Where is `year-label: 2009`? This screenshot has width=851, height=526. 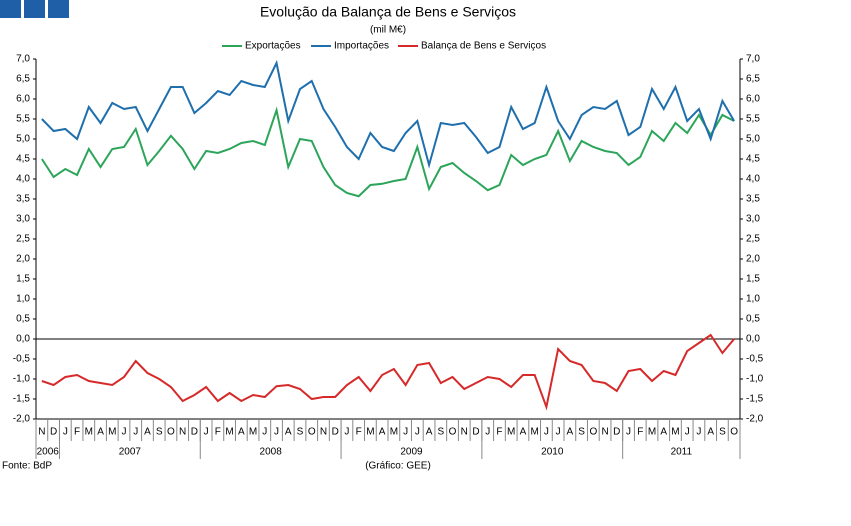 year-label: 2009 is located at coordinates (411, 452).